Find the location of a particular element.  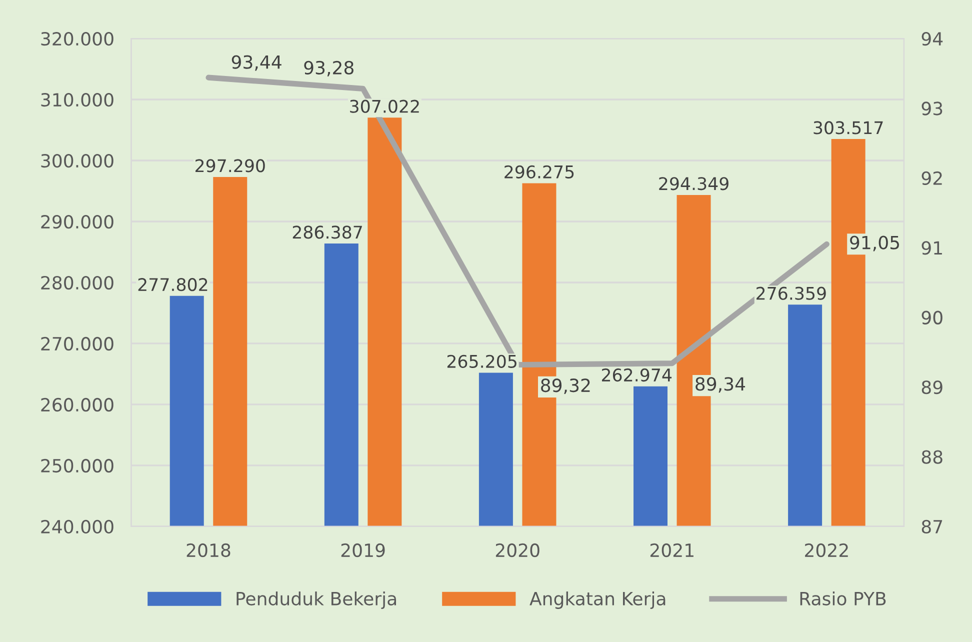

x-tick-label: 2021 is located at coordinates (672, 550).